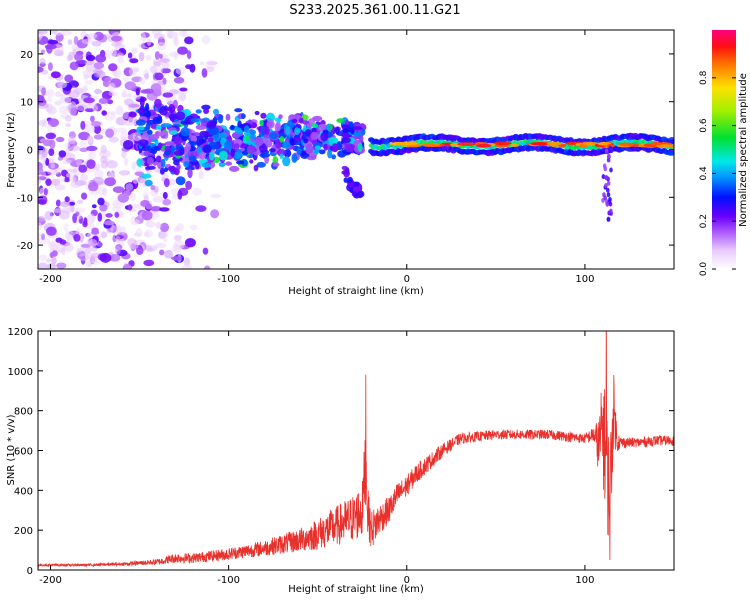  What do you see at coordinates (20, 332) in the screenshot?
I see `snr-y-tick-label: 1200` at bounding box center [20, 332].